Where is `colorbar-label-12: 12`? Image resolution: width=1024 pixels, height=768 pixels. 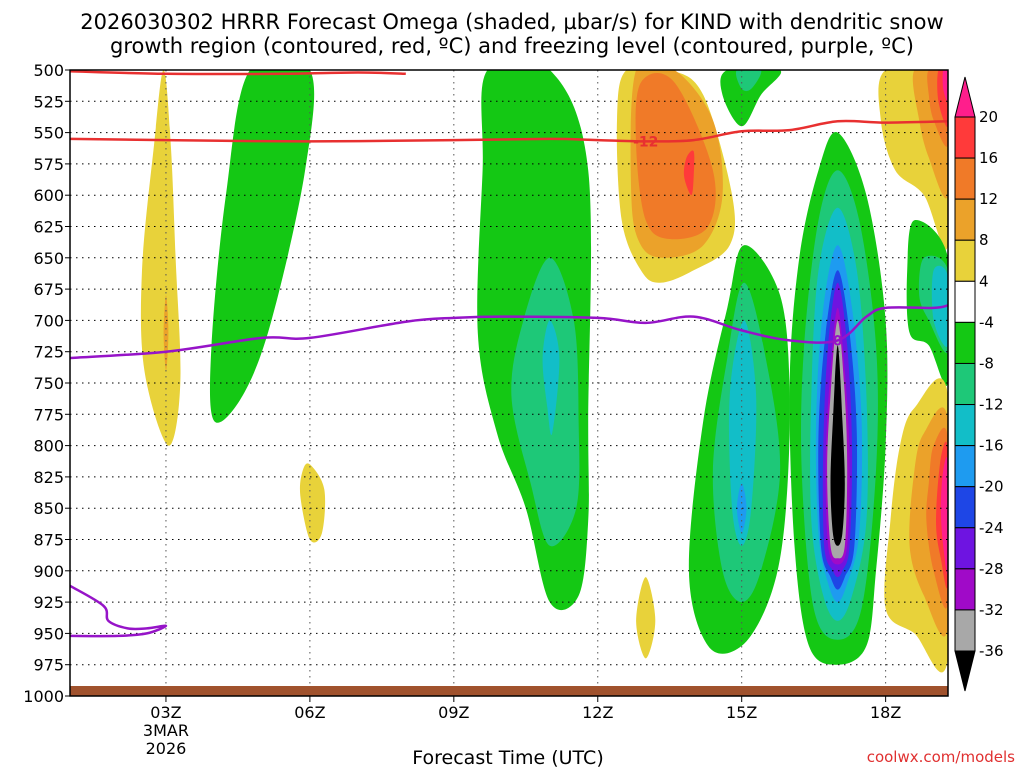 colorbar-label-12: 12 is located at coordinates (988, 199).